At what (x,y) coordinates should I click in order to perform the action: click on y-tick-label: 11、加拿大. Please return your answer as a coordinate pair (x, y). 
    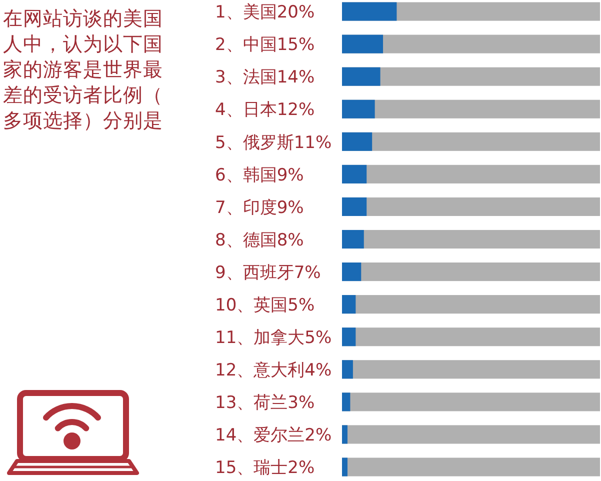
    Looking at the image, I should click on (260, 338).